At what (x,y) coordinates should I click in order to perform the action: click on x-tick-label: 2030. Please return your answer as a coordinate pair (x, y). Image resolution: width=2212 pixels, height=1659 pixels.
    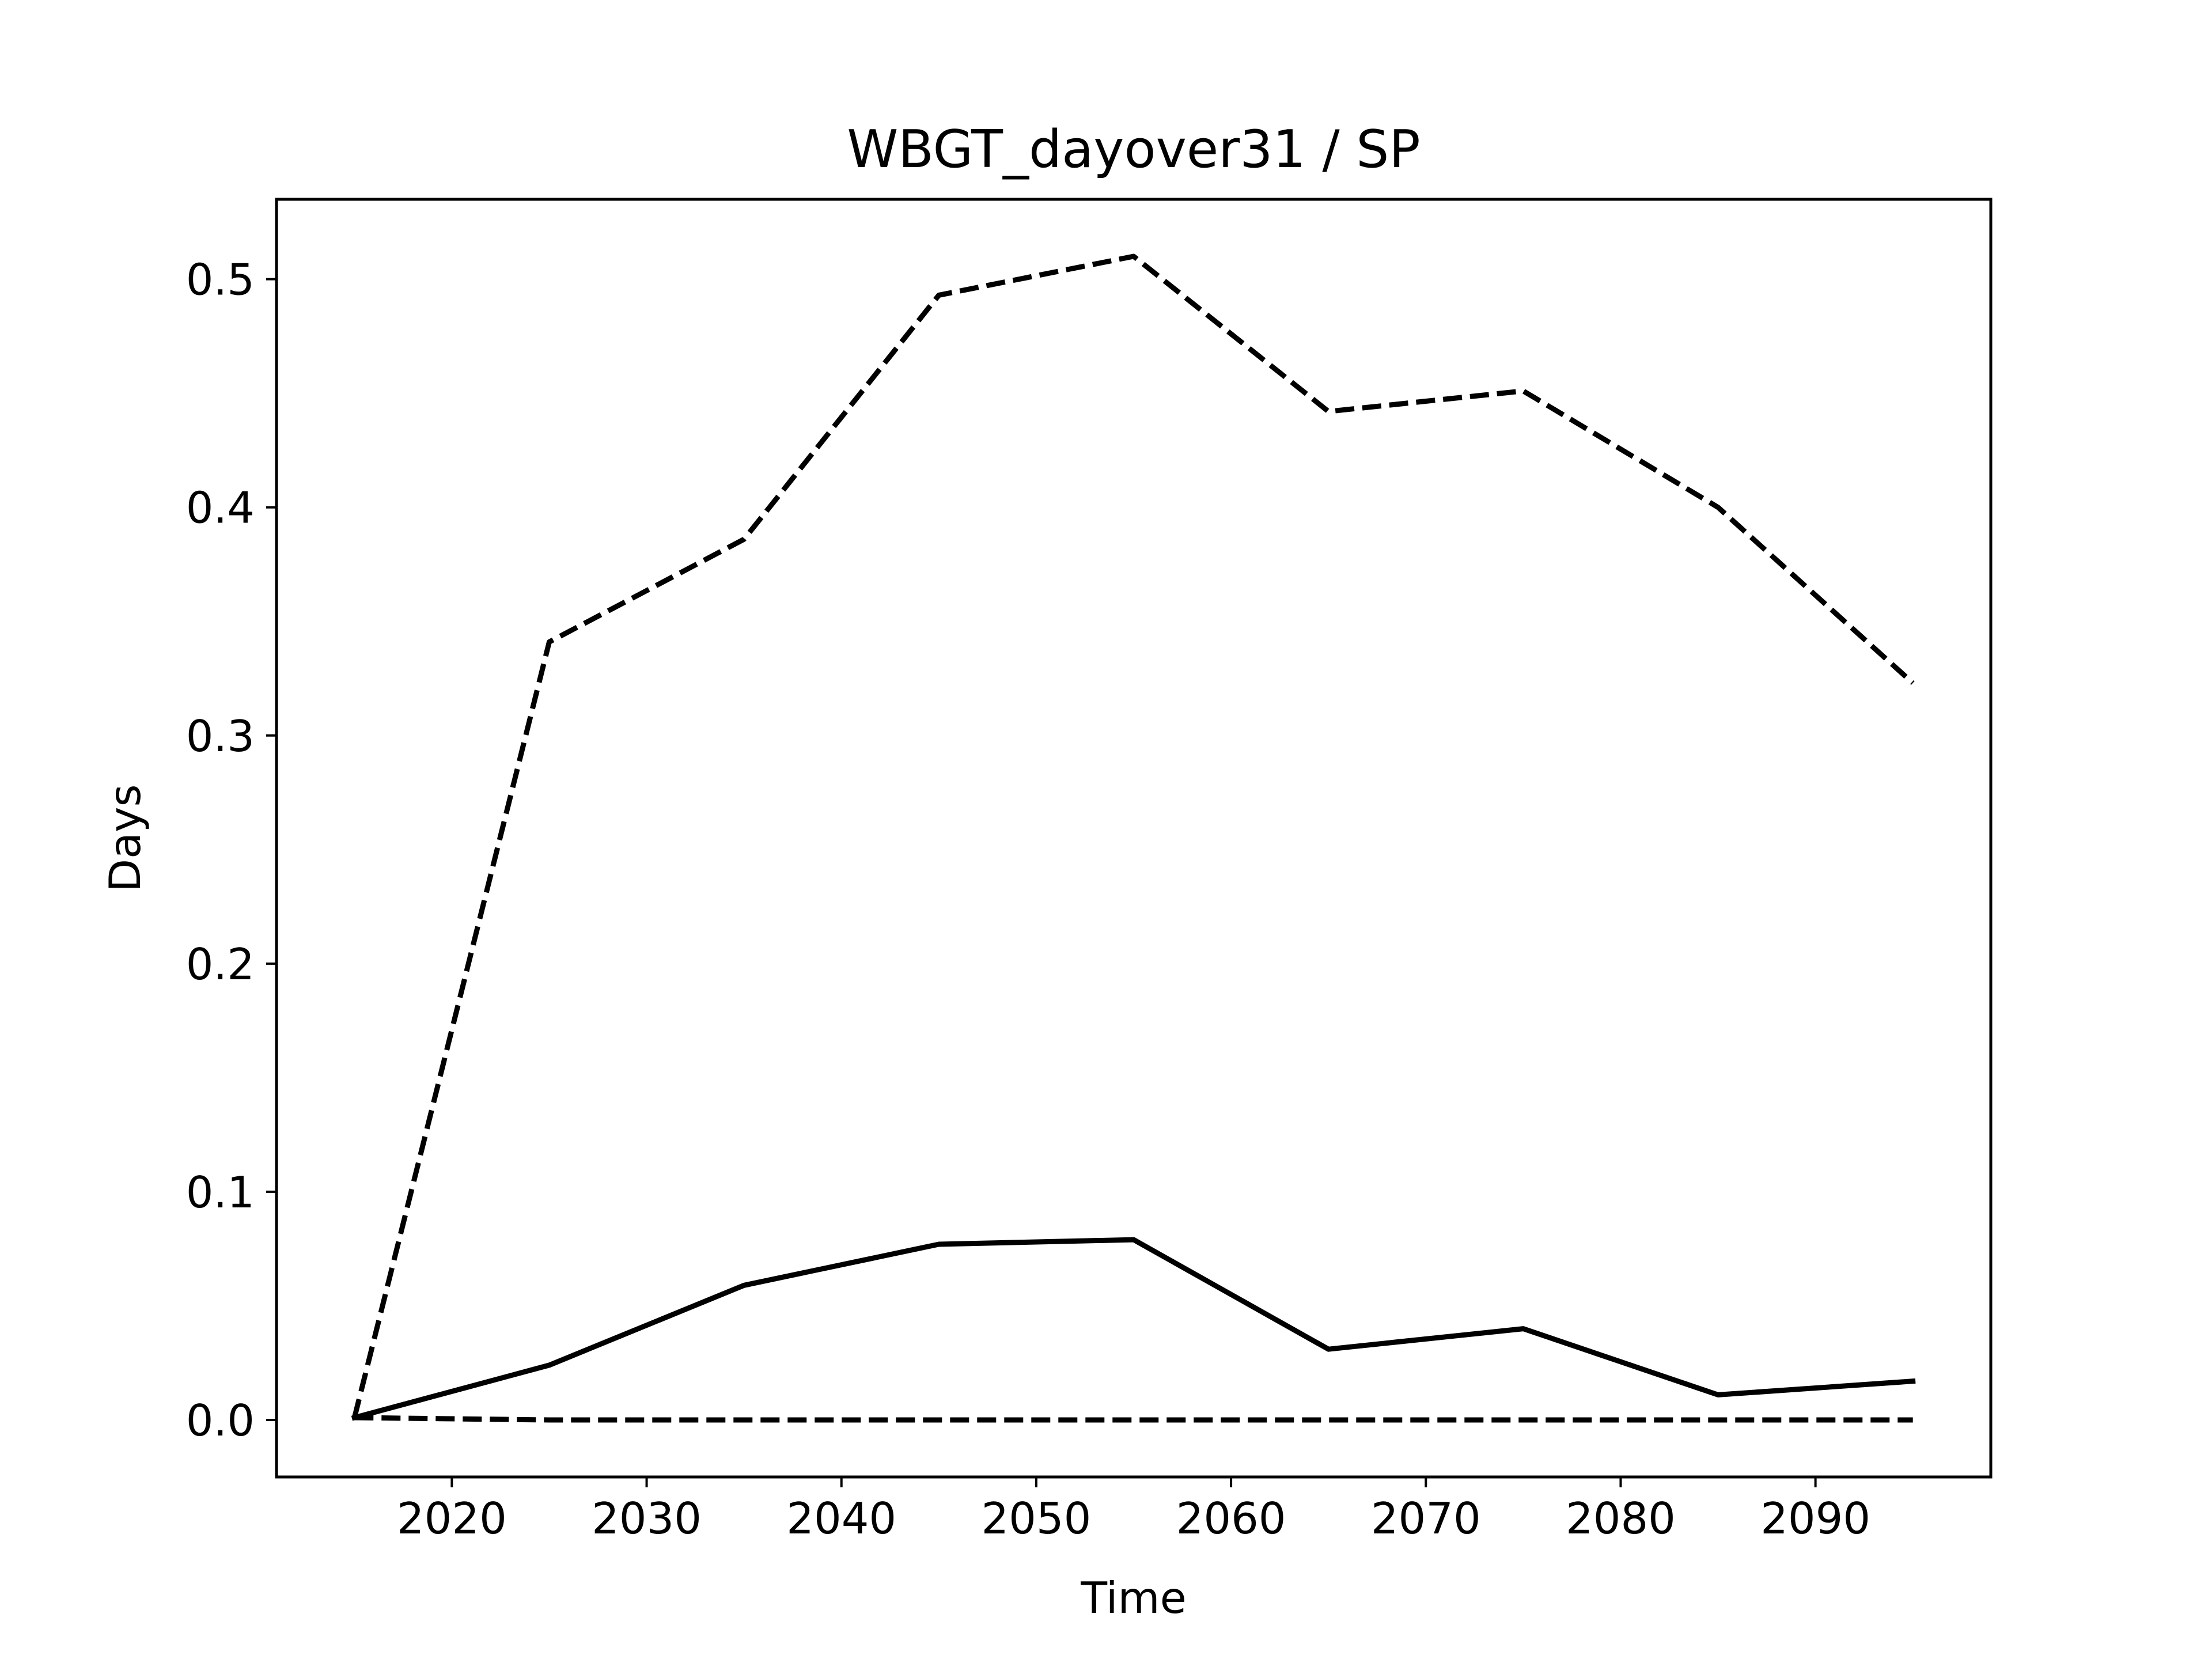
    Looking at the image, I should click on (647, 1518).